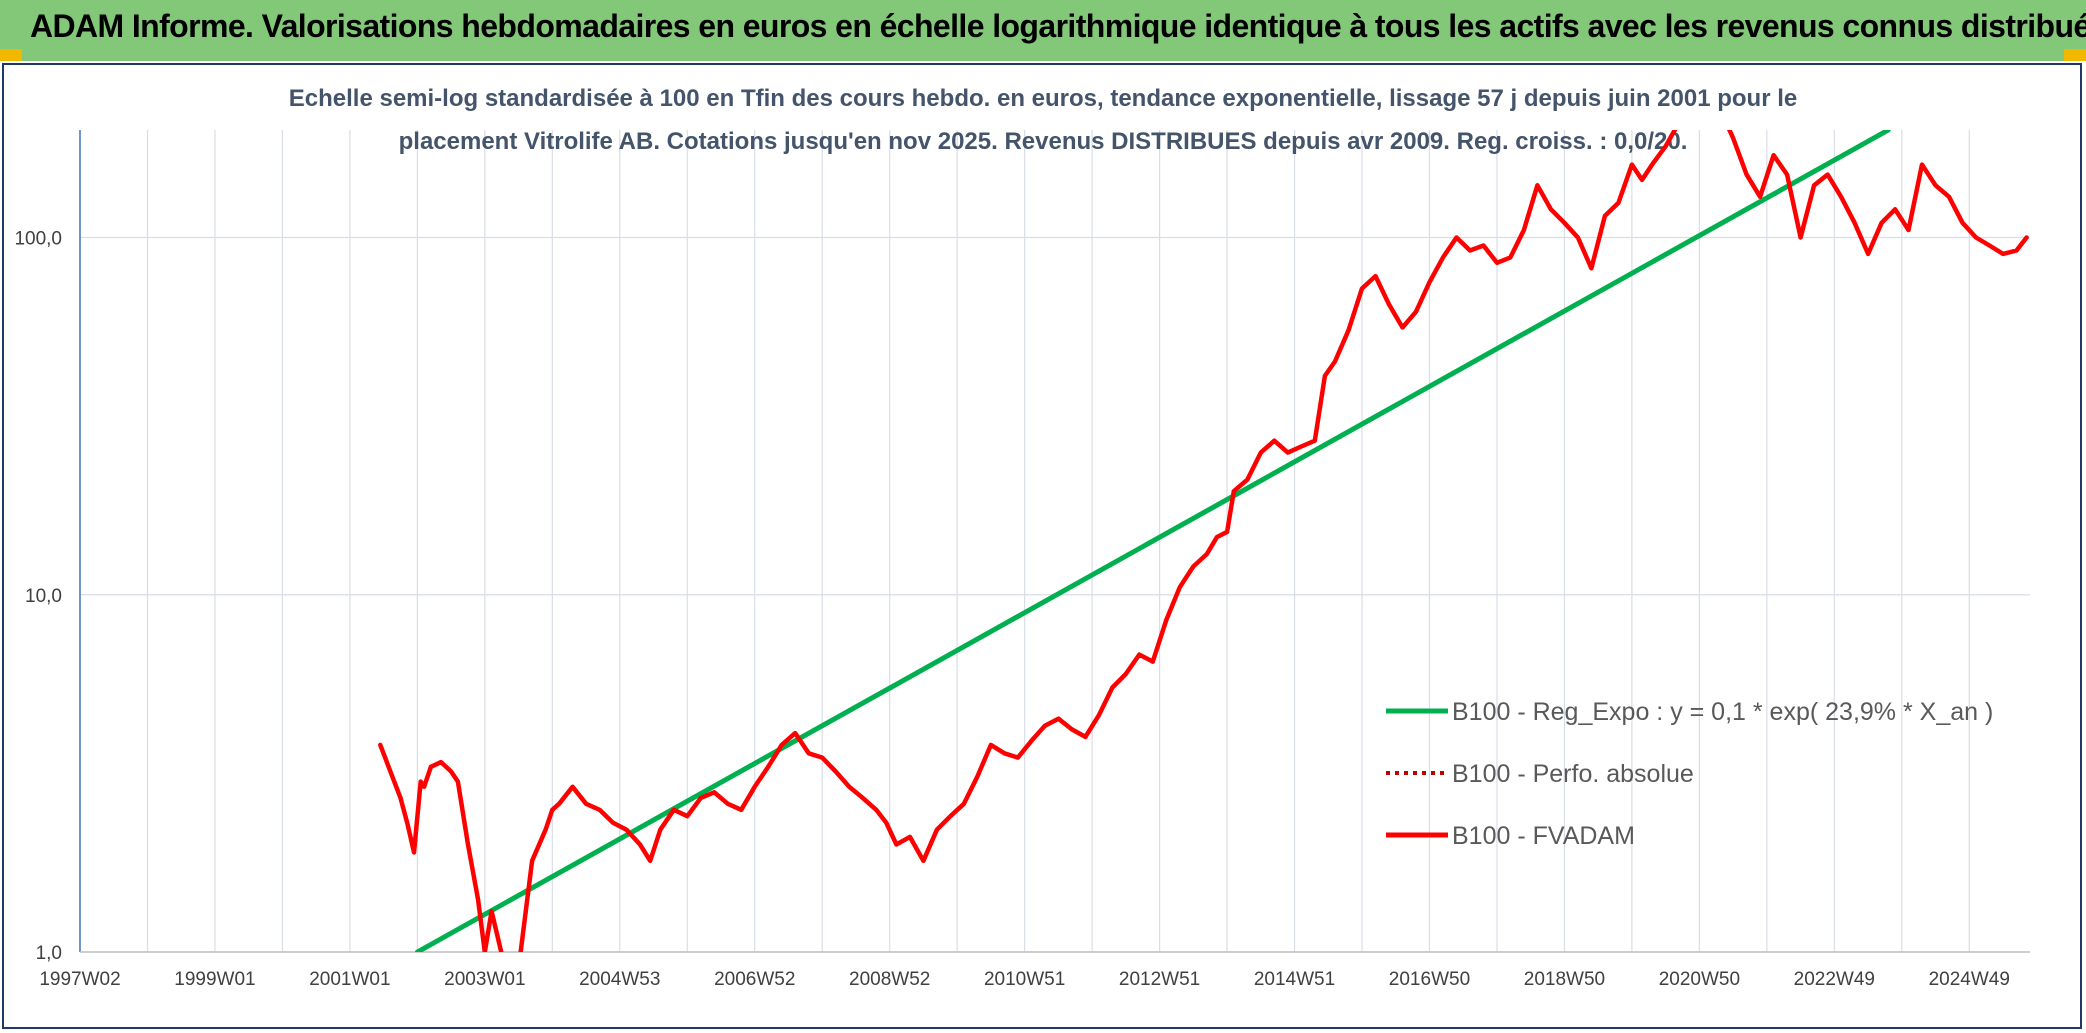  What do you see at coordinates (1429, 979) in the screenshot?
I see `x-tick-label: 2016W50` at bounding box center [1429, 979].